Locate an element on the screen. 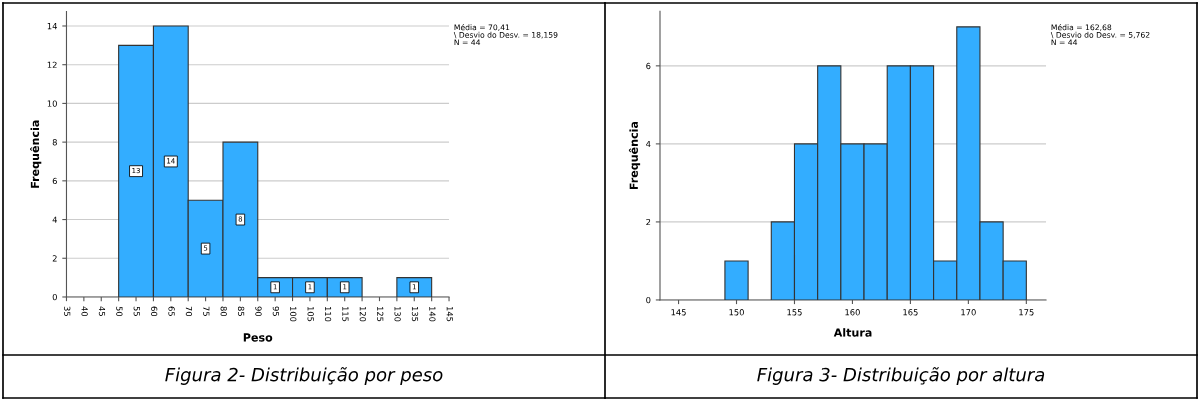 The width and height of the screenshot is (1200, 401). x-tick-label: 130 is located at coordinates (397, 314).